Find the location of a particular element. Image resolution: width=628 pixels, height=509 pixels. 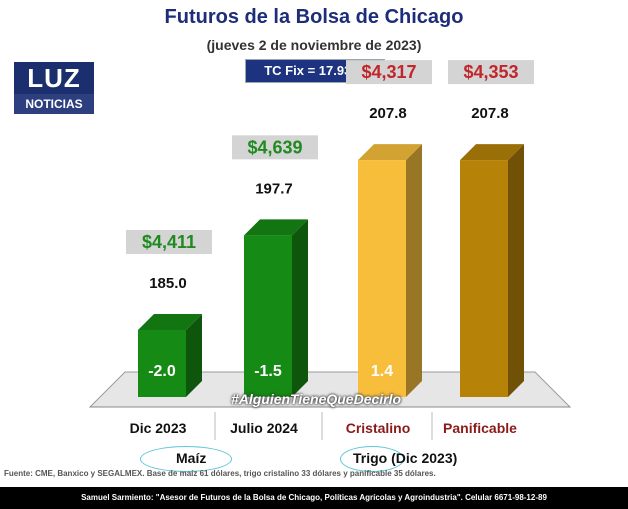

page-title: Futuros de la Bolsa de Chicago is located at coordinates (314, 17).